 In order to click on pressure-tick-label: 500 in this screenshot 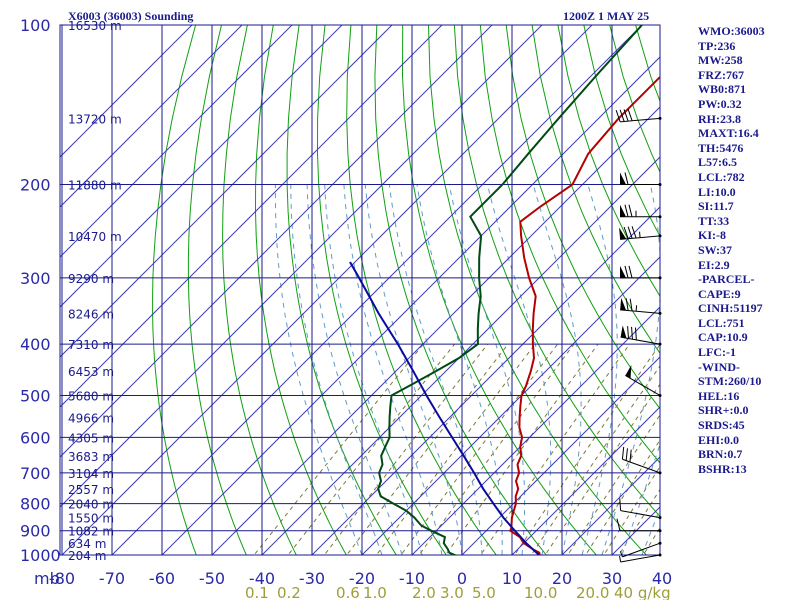, I will do `click(35, 395)`.